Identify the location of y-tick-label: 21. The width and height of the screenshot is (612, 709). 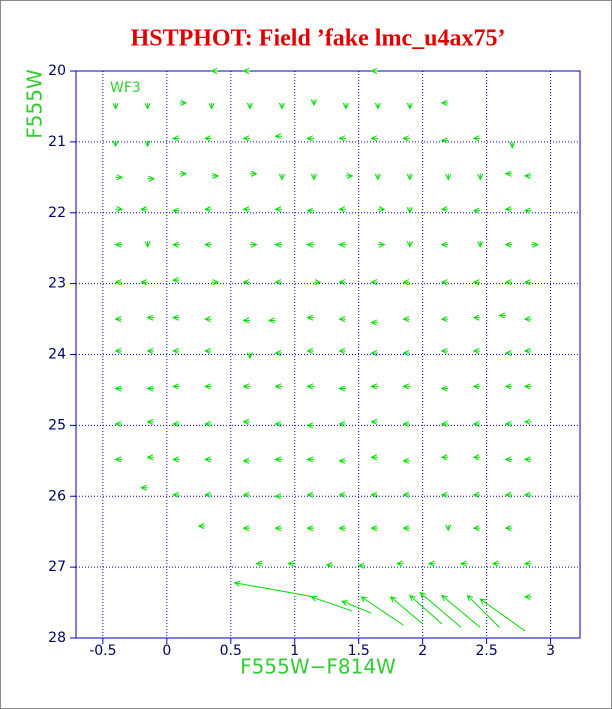
(57, 142).